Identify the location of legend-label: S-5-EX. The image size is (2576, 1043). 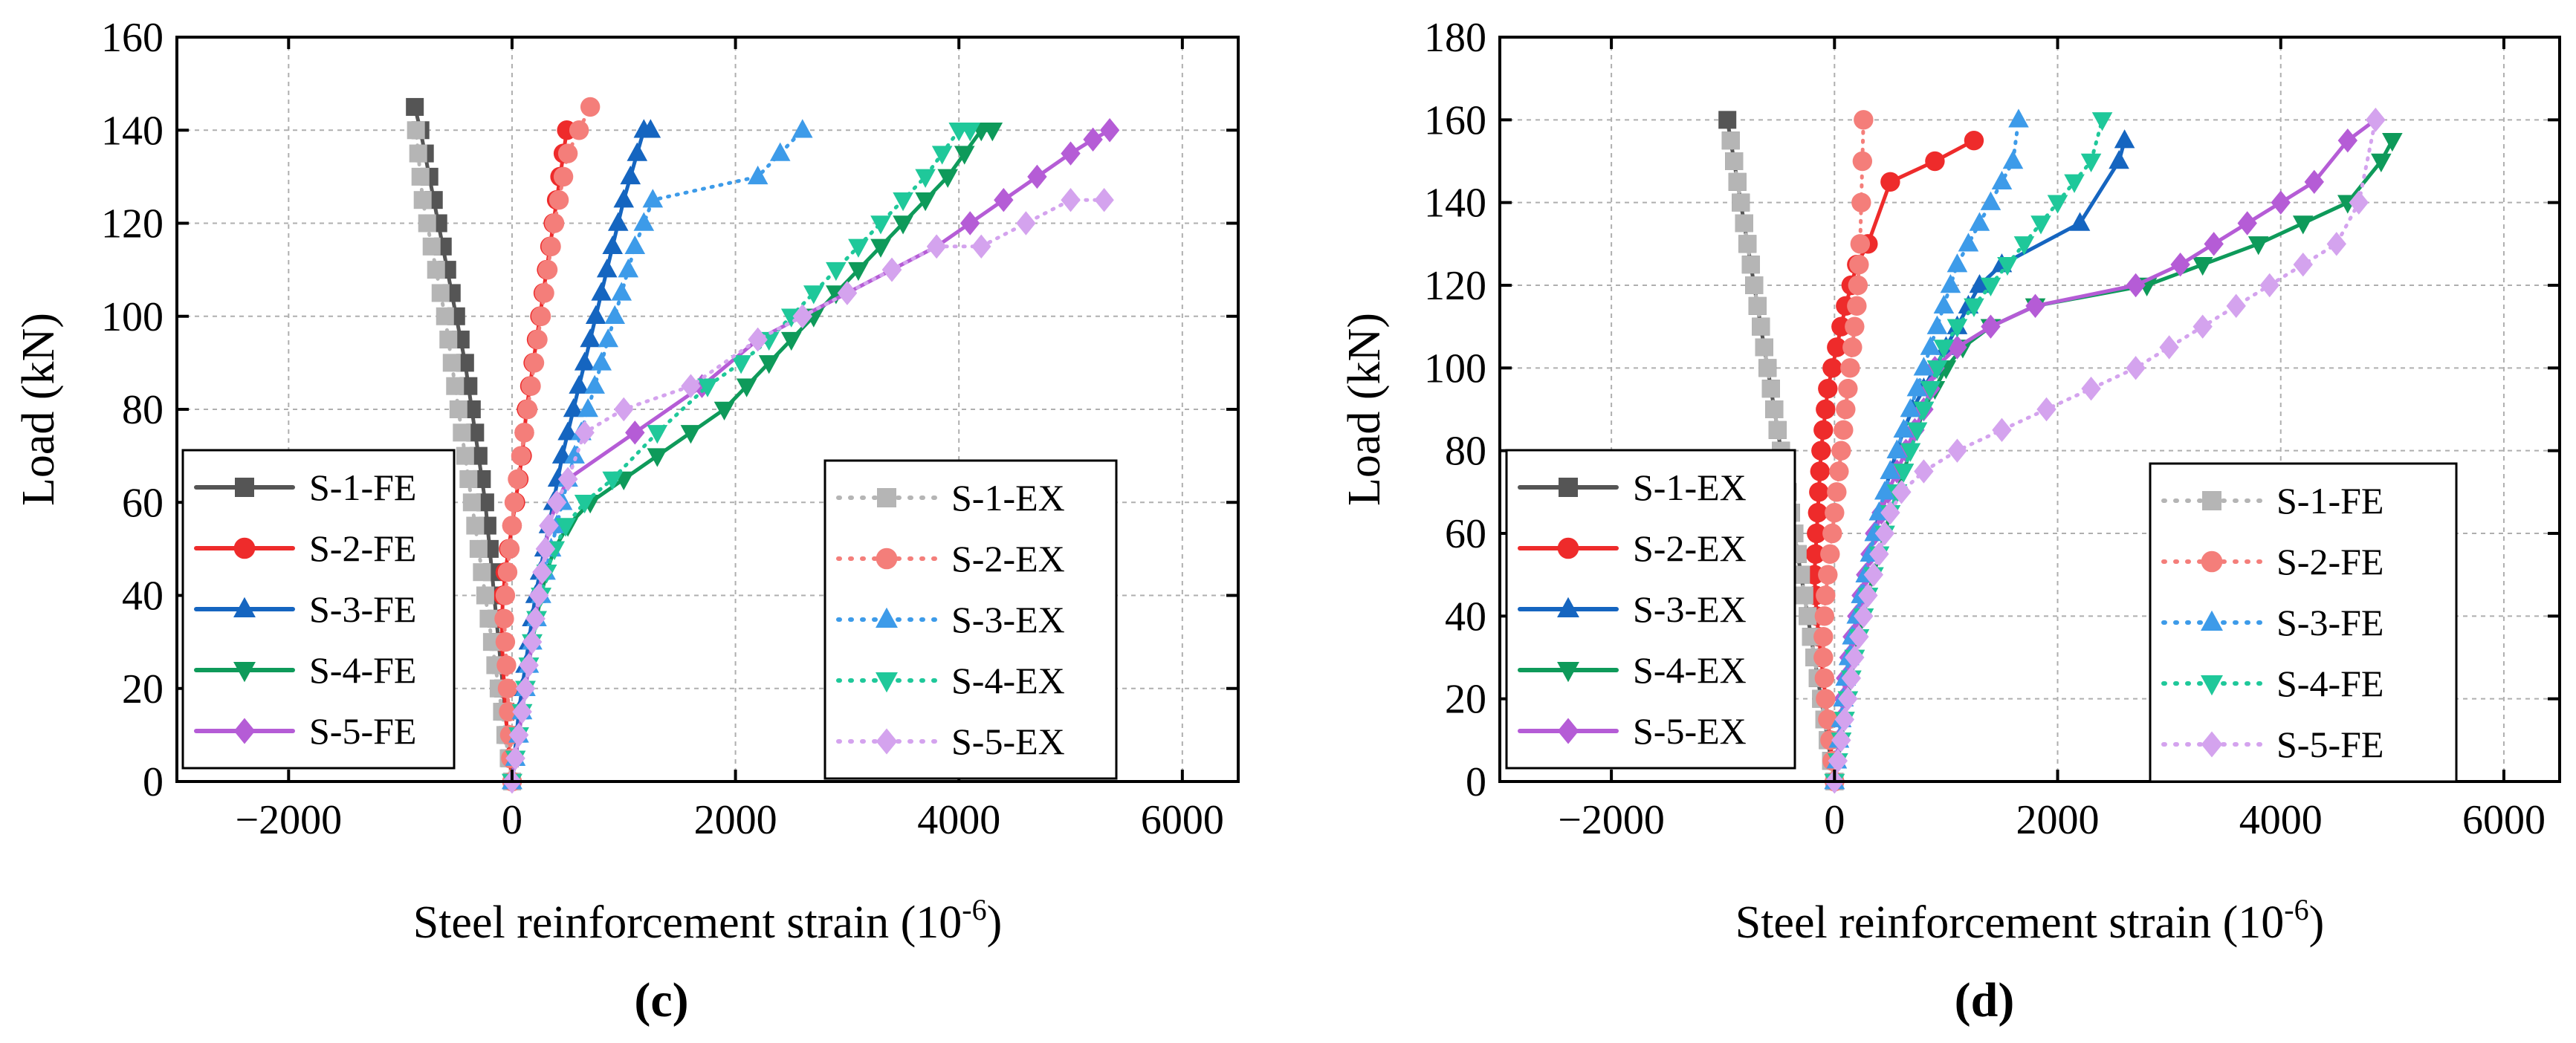
(1690, 731).